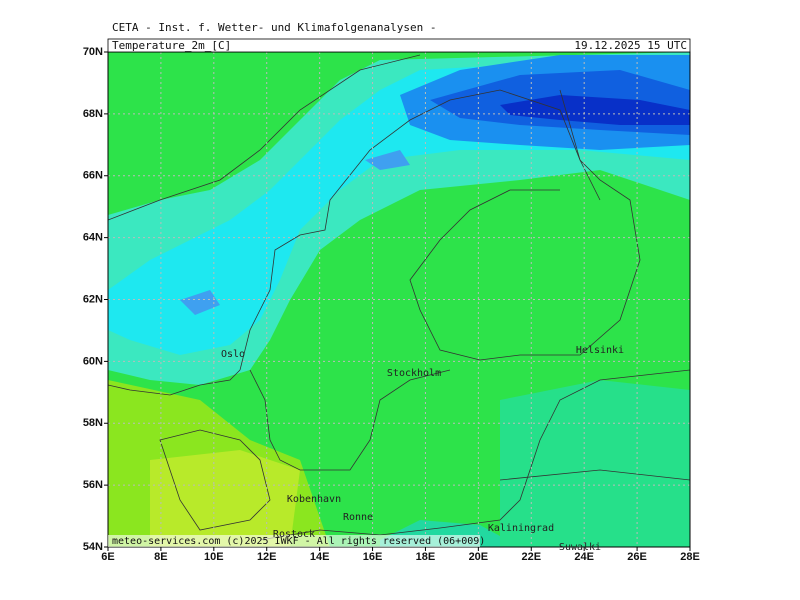 The image size is (800, 600). What do you see at coordinates (479, 557) in the screenshot?
I see `lon-tick-label: 20E` at bounding box center [479, 557].